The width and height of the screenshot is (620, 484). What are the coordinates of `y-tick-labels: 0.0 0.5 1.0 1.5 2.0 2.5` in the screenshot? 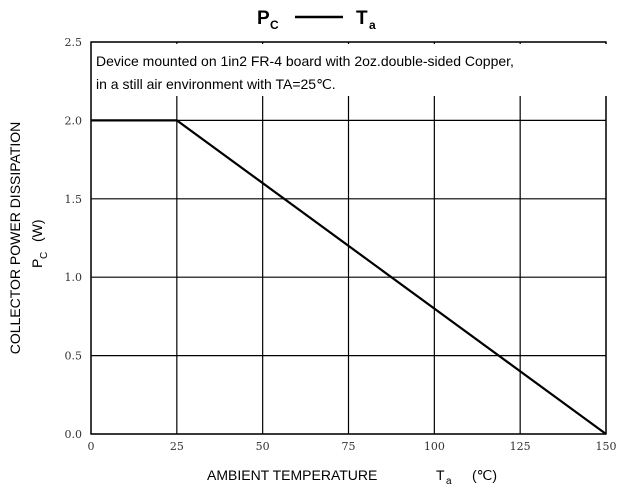 It's located at (74, 238).